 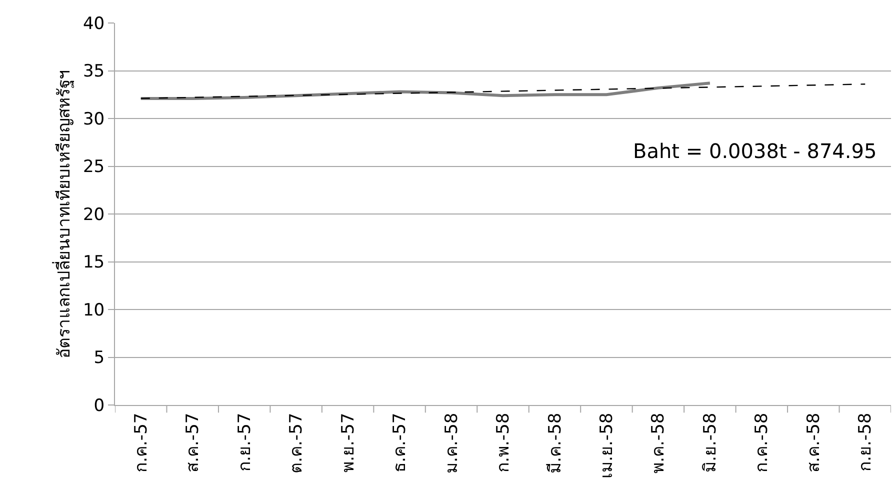 What do you see at coordinates (348, 442) in the screenshot?
I see `x-tick-label: พ.ย.-57` at bounding box center [348, 442].